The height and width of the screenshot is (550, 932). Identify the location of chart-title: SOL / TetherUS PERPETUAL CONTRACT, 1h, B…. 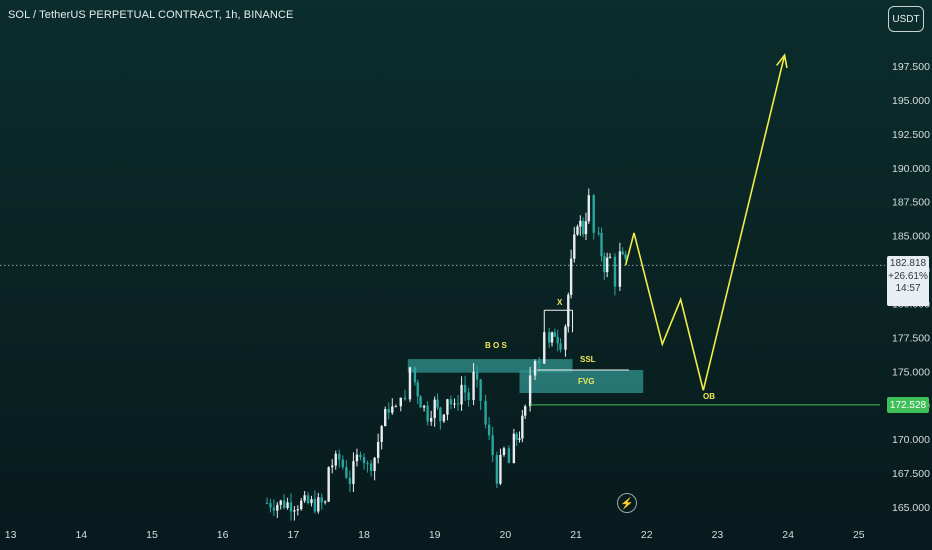
(151, 15).